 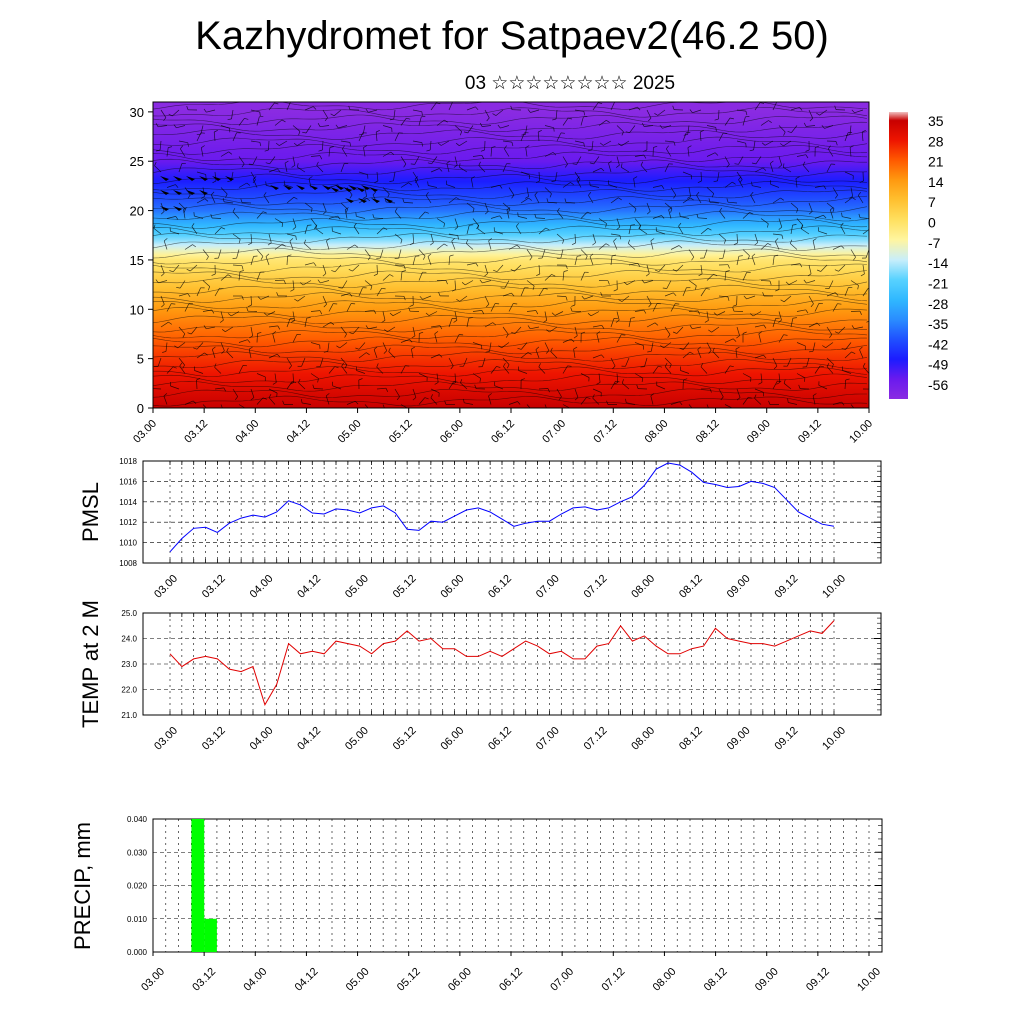 What do you see at coordinates (358, 980) in the screenshot?
I see `precip-x-tick-label: 05.00` at bounding box center [358, 980].